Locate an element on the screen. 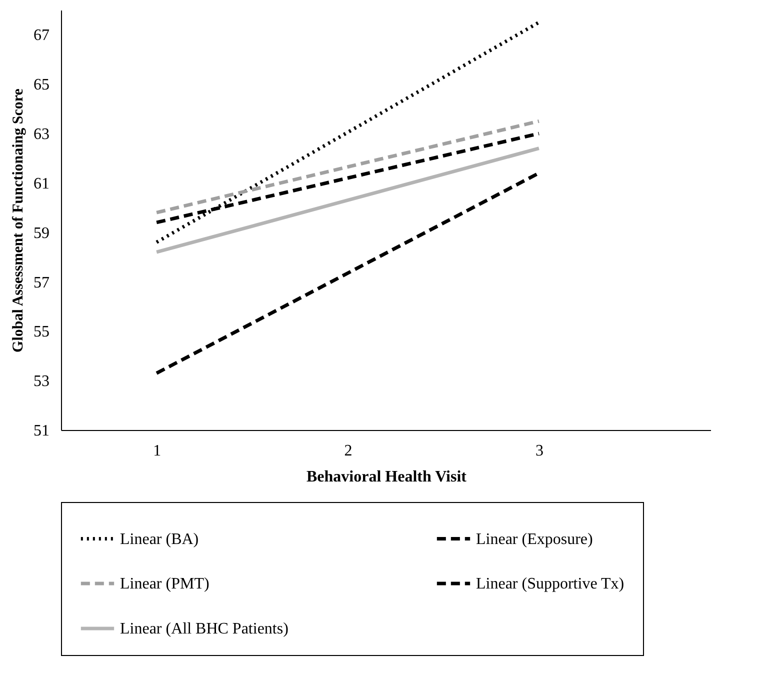 This screenshot has height=677, width=763. legend-label: Linear (PMT) is located at coordinates (165, 584).